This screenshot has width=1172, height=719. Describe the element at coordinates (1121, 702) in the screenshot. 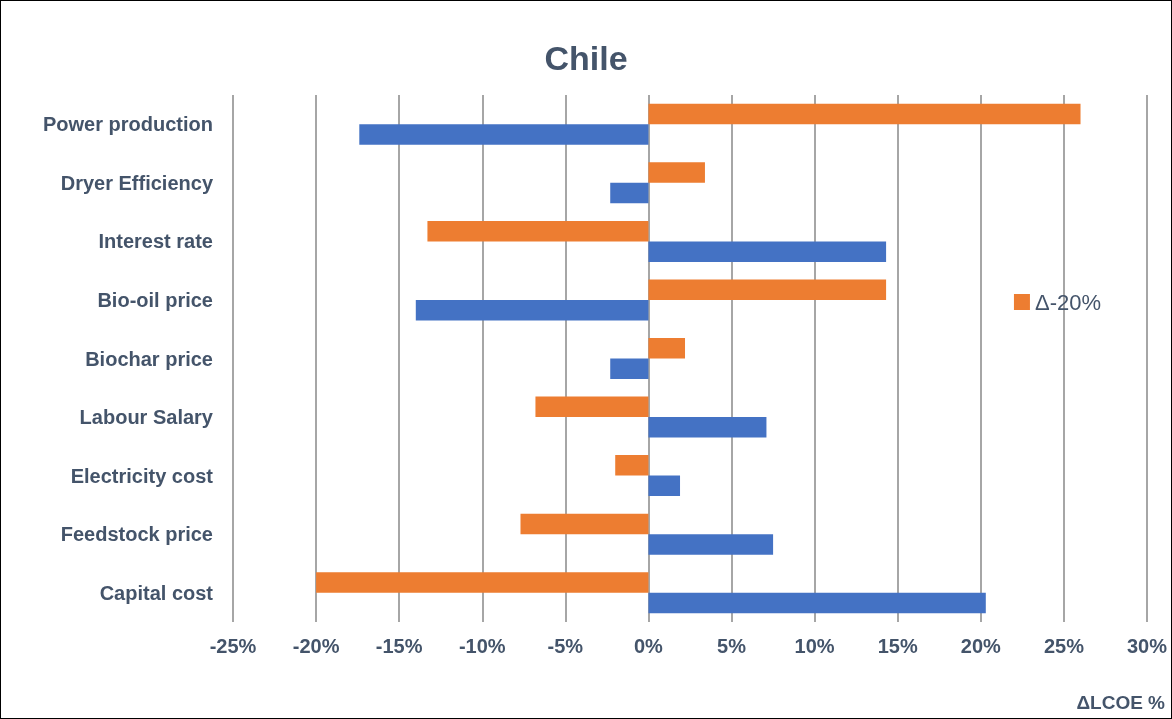

I see `x-axis-title: ΔLCOE %` at that location.